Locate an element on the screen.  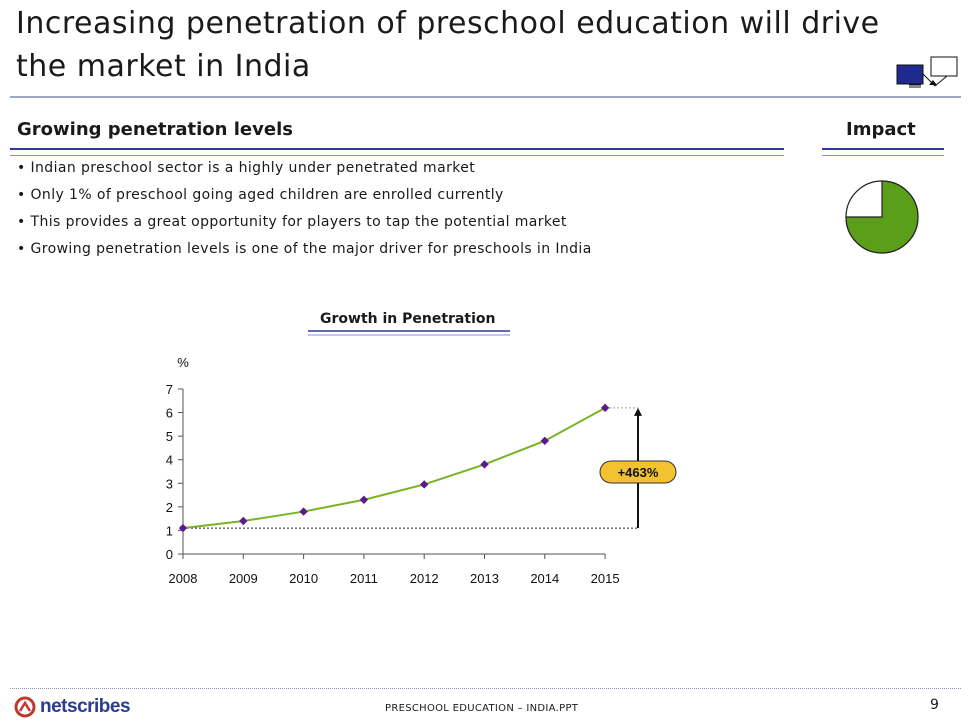
footer-filename: PRESCHOOL EDUCATION – INDIA.PPT is located at coordinates (482, 708).